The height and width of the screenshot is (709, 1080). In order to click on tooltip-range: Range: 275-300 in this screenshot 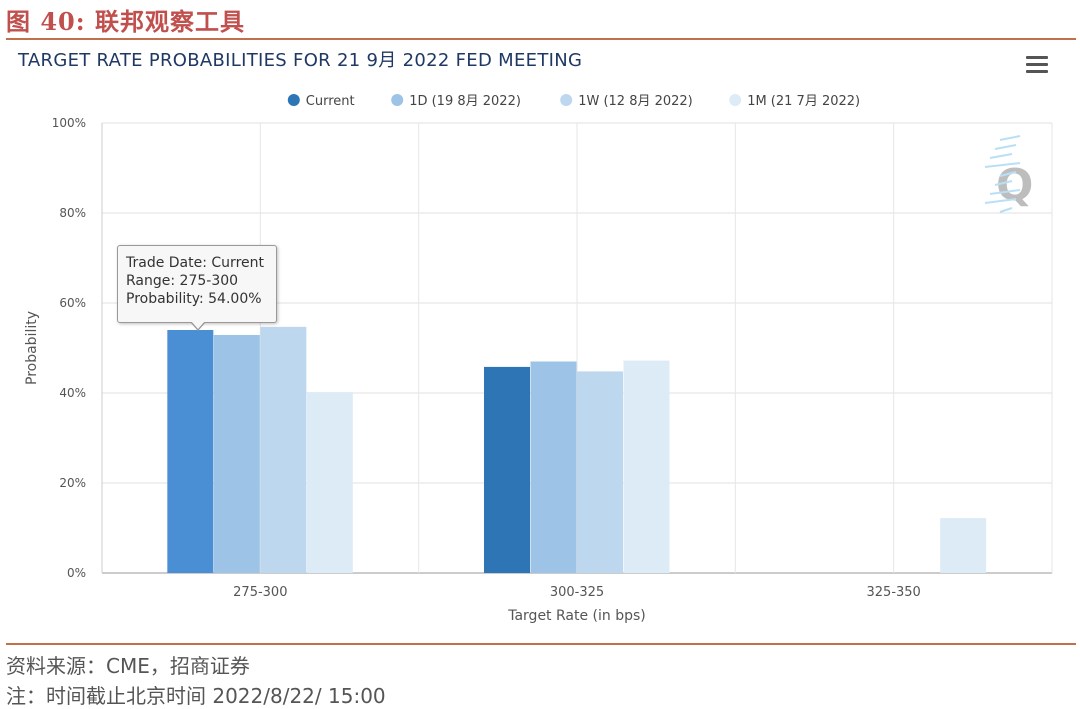, I will do `click(182, 281)`.